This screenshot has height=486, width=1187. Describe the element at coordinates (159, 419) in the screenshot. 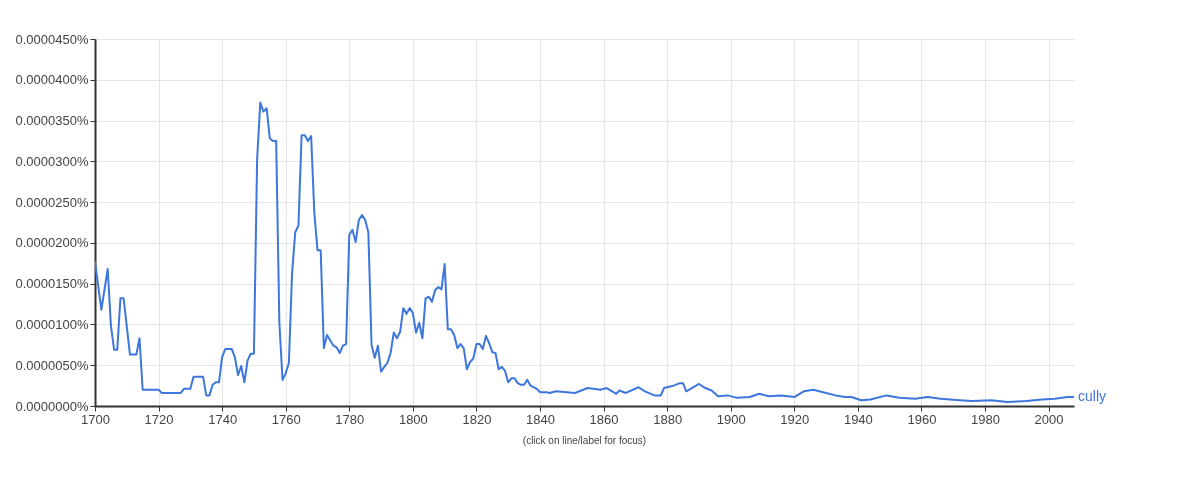

I see `x-tick-label: 1720` at that location.